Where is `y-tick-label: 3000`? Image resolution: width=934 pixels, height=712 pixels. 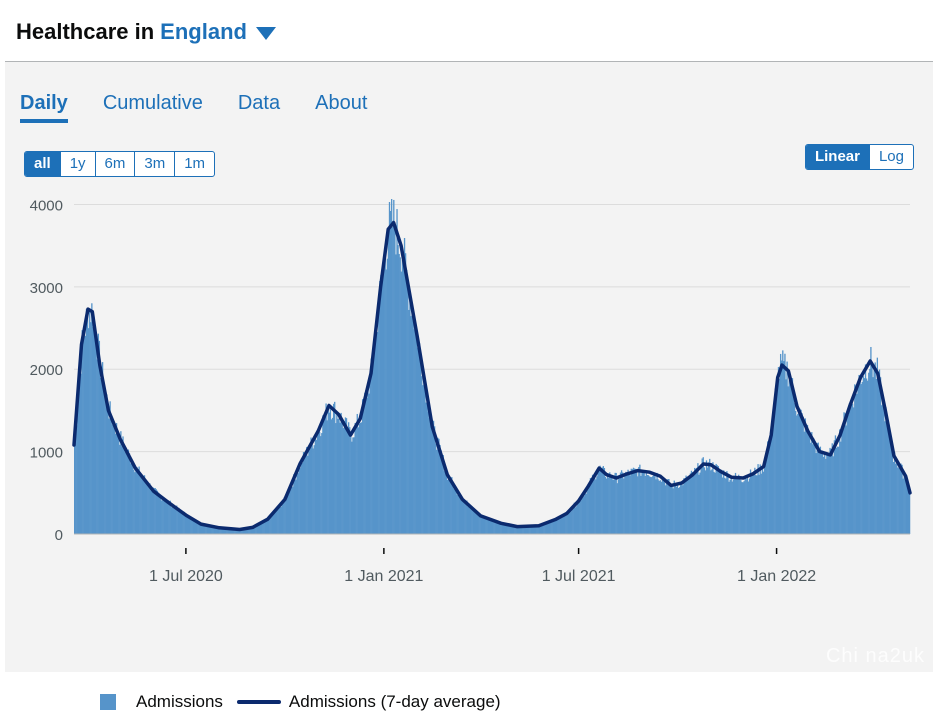
y-tick-label: 3000 is located at coordinates (46, 288).